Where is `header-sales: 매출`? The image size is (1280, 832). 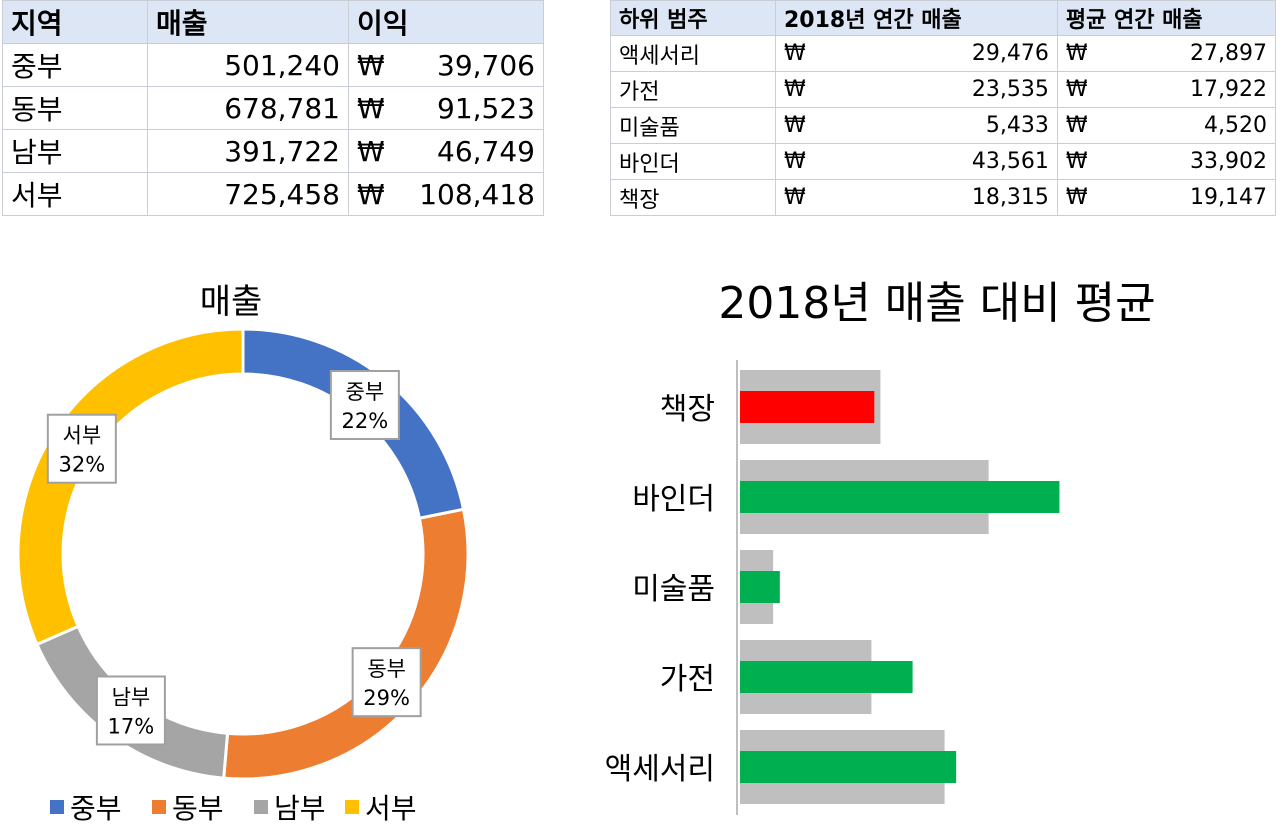 header-sales: 매출 is located at coordinates (248, 22).